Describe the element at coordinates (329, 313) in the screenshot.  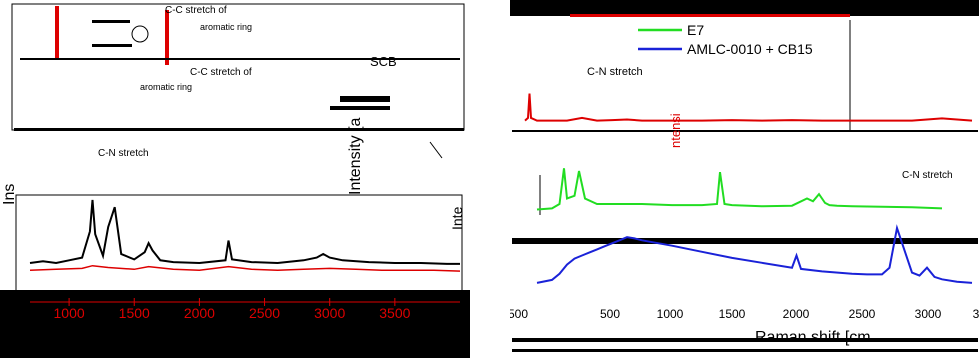
I see `left-xtick-label: 3000` at that location.